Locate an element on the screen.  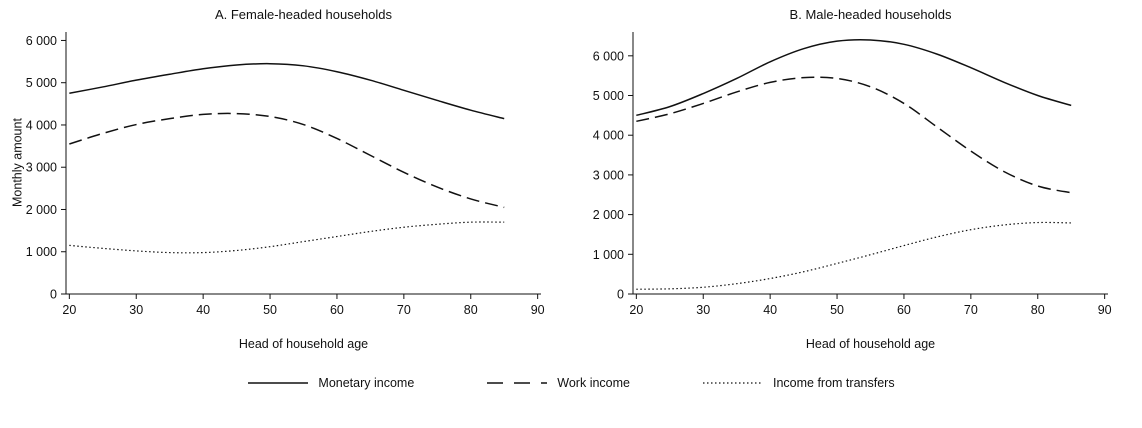
legend-label-monetary-income: Monetary income is located at coordinates (366, 383).